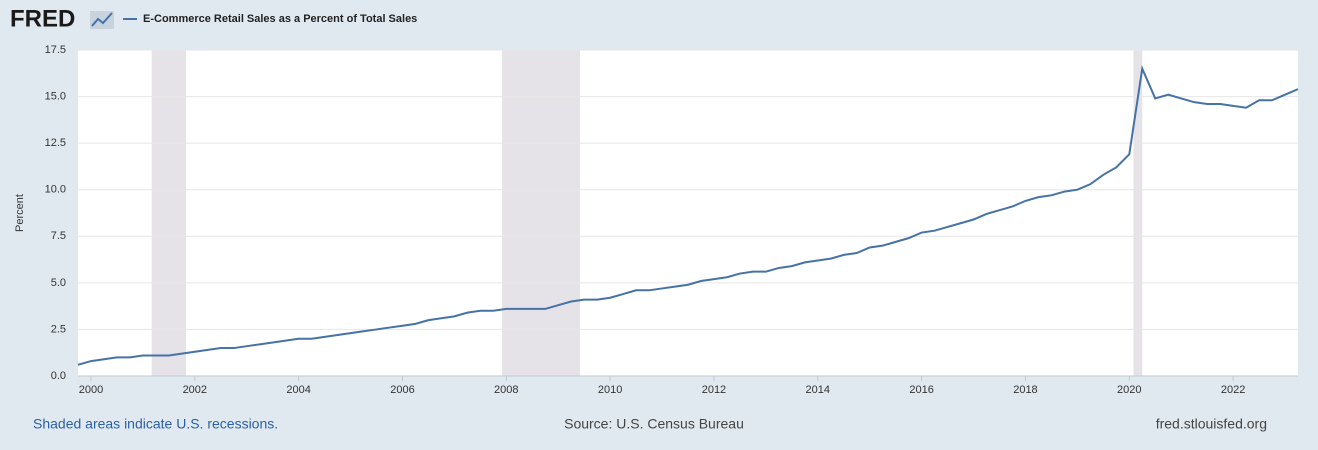 Image resolution: width=1318 pixels, height=450 pixels. I want to click on y-tick-label: 10.0, so click(55, 190).